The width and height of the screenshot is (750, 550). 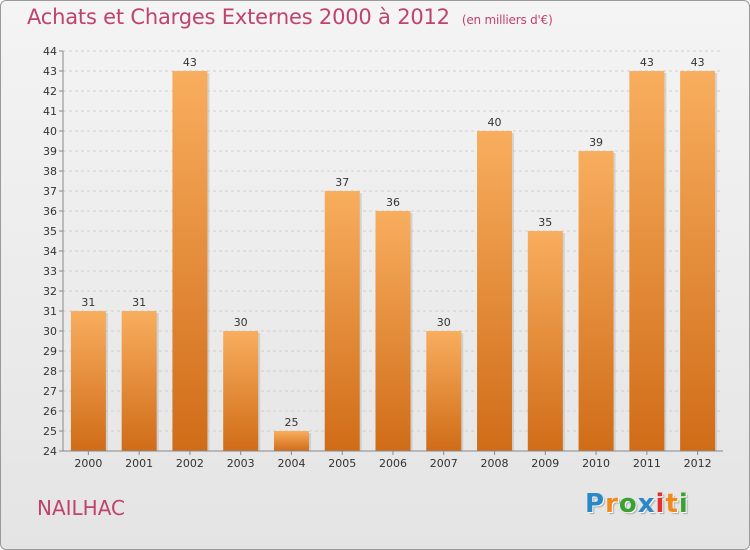 I want to click on y-tick-label: 42, so click(x=50, y=91).